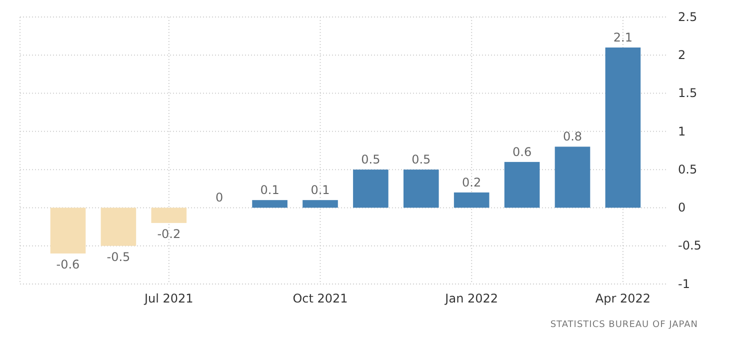  Describe the element at coordinates (522, 151) in the screenshot. I see `data-label: 0.6` at that location.